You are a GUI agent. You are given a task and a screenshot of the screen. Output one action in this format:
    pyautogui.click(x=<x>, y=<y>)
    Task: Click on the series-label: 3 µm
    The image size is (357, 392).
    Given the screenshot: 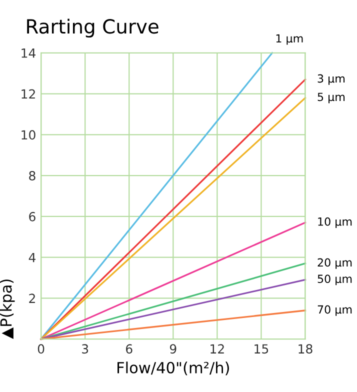 What is the action you would take?
    pyautogui.click(x=331, y=79)
    